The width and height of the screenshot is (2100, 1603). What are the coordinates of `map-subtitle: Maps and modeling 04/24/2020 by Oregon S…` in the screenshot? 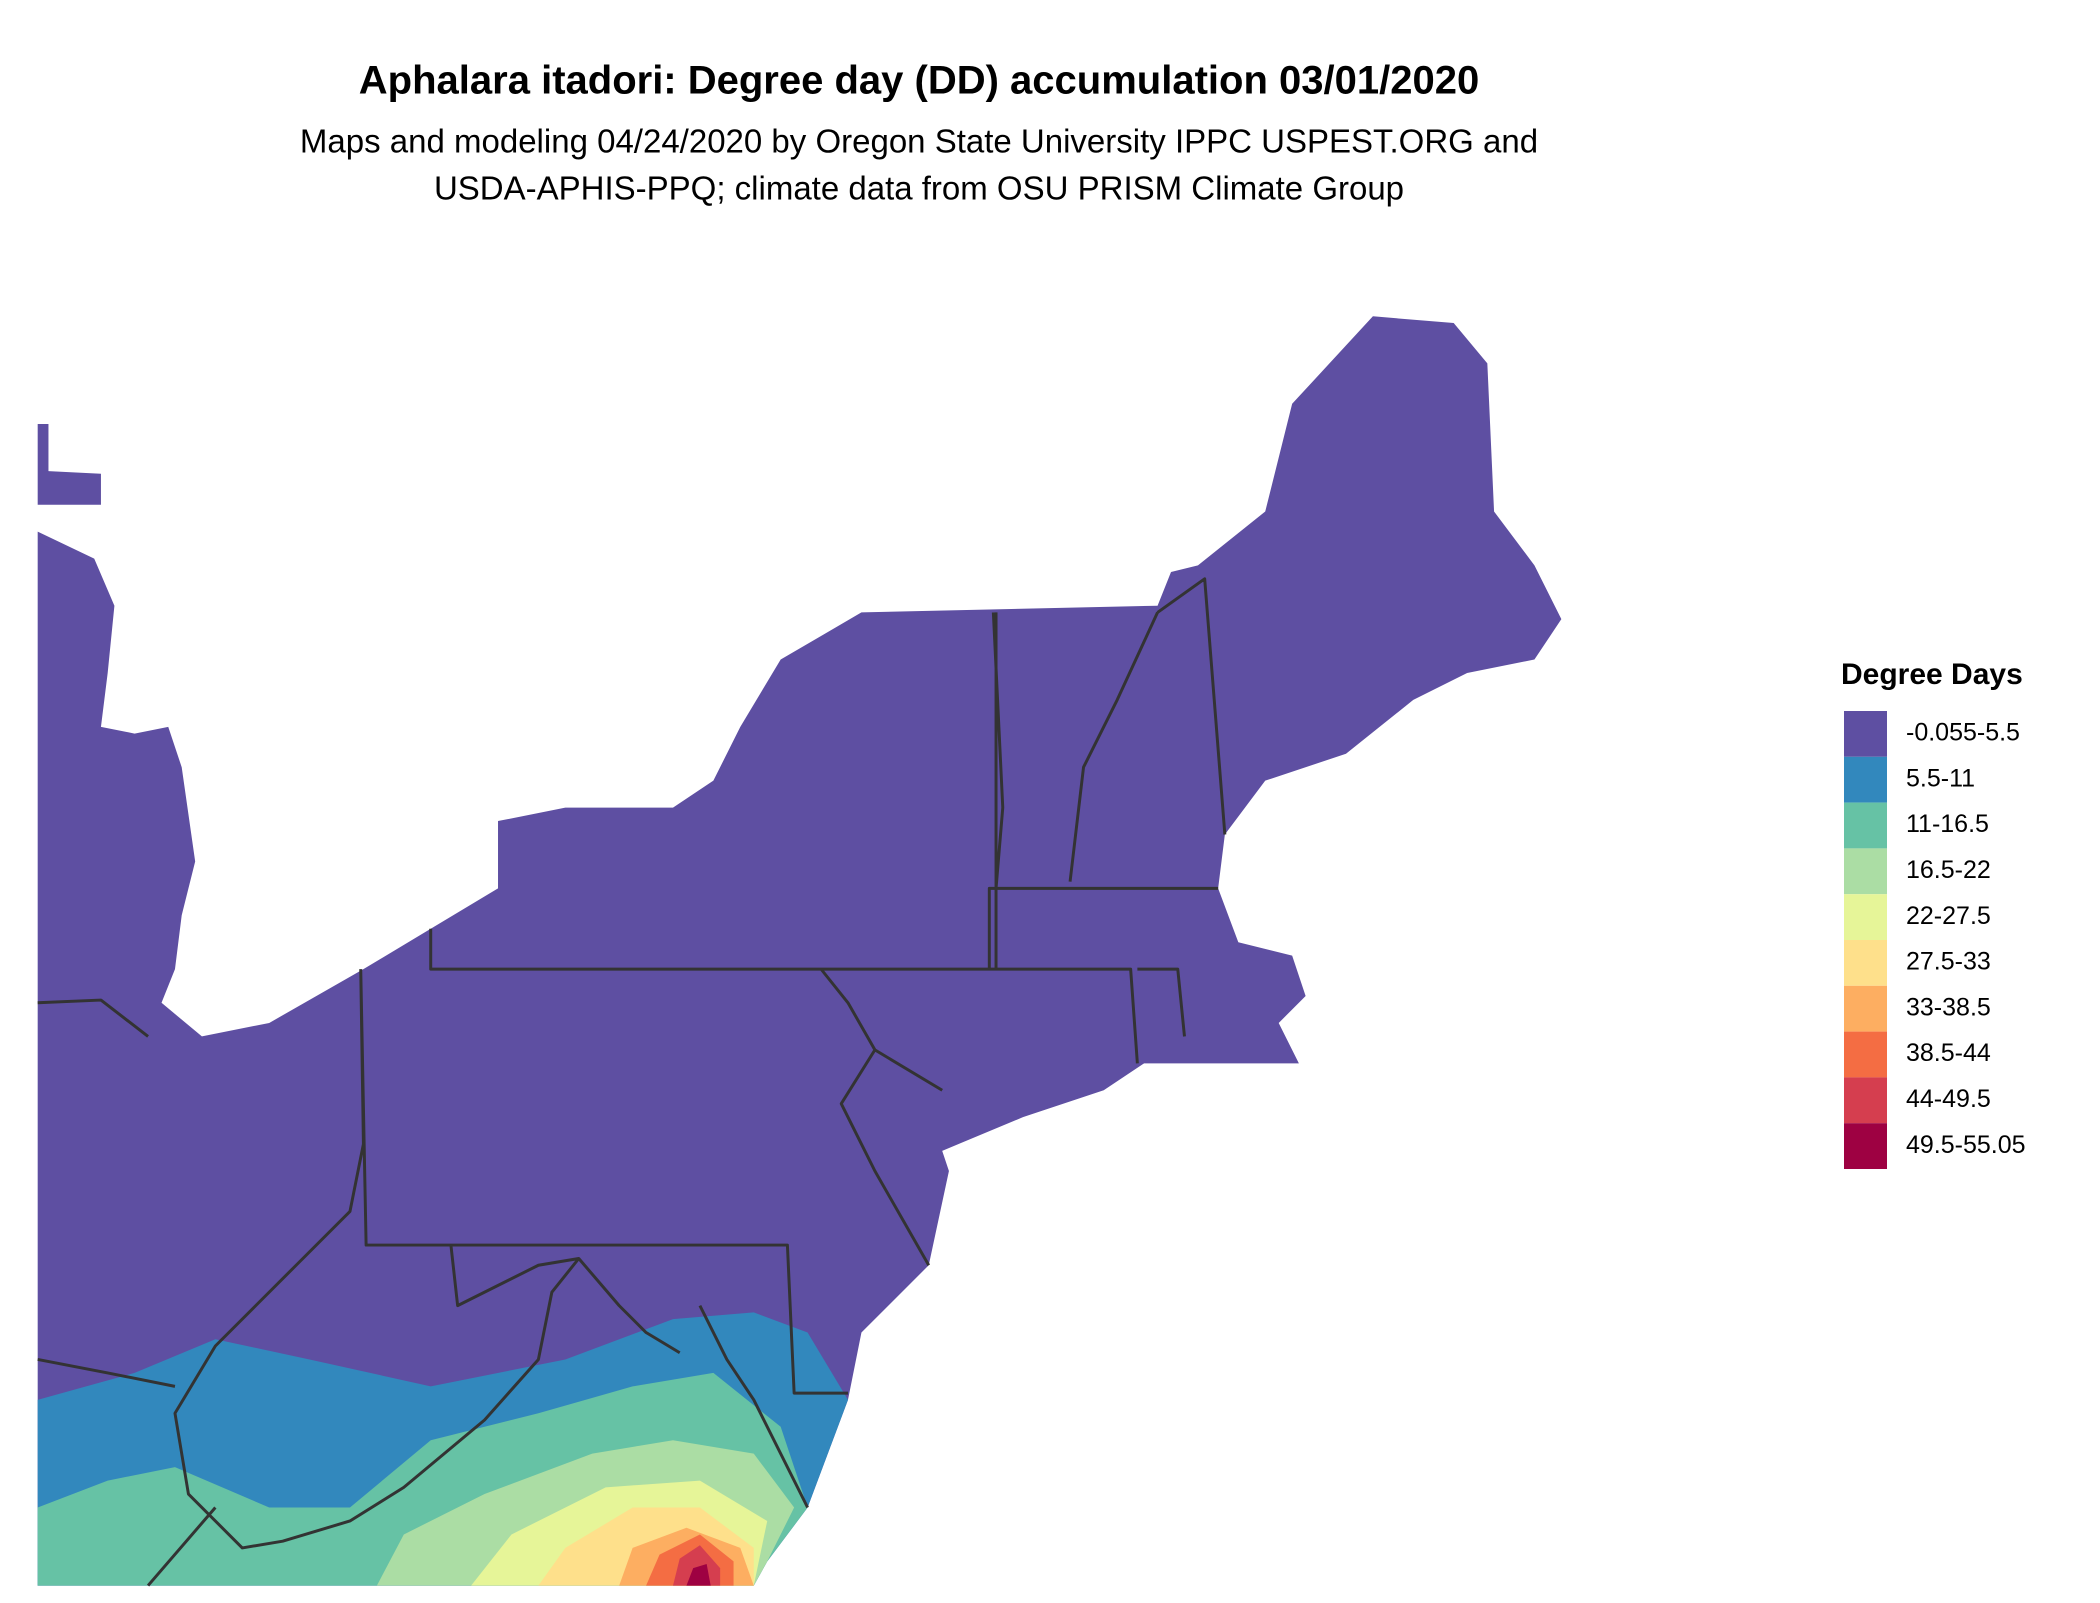 It's located at (919, 141).